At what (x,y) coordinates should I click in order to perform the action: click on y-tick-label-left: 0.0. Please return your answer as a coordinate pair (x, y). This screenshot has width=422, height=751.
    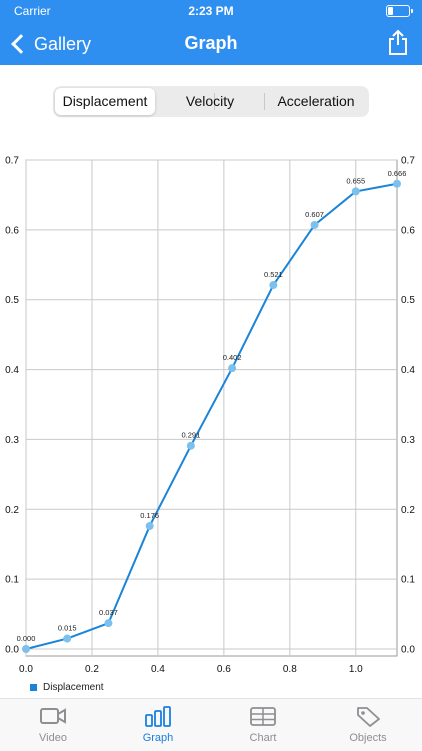
    Looking at the image, I should click on (12, 650).